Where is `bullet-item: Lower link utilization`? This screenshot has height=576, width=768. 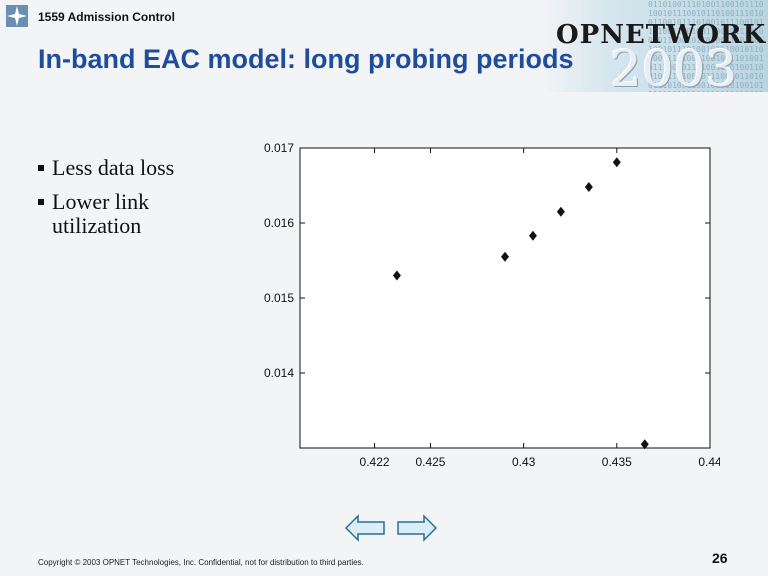
bullet-item: Lower link utilization is located at coordinates (138, 214).